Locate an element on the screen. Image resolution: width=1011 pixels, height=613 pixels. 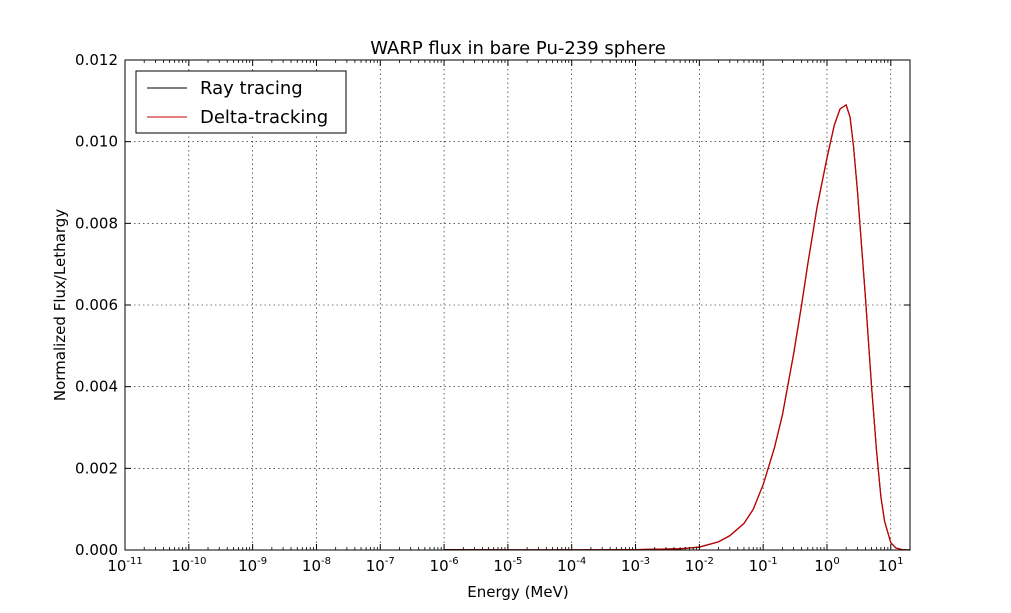
x-tick-label: 10⁻⁹ is located at coordinates (252, 565).